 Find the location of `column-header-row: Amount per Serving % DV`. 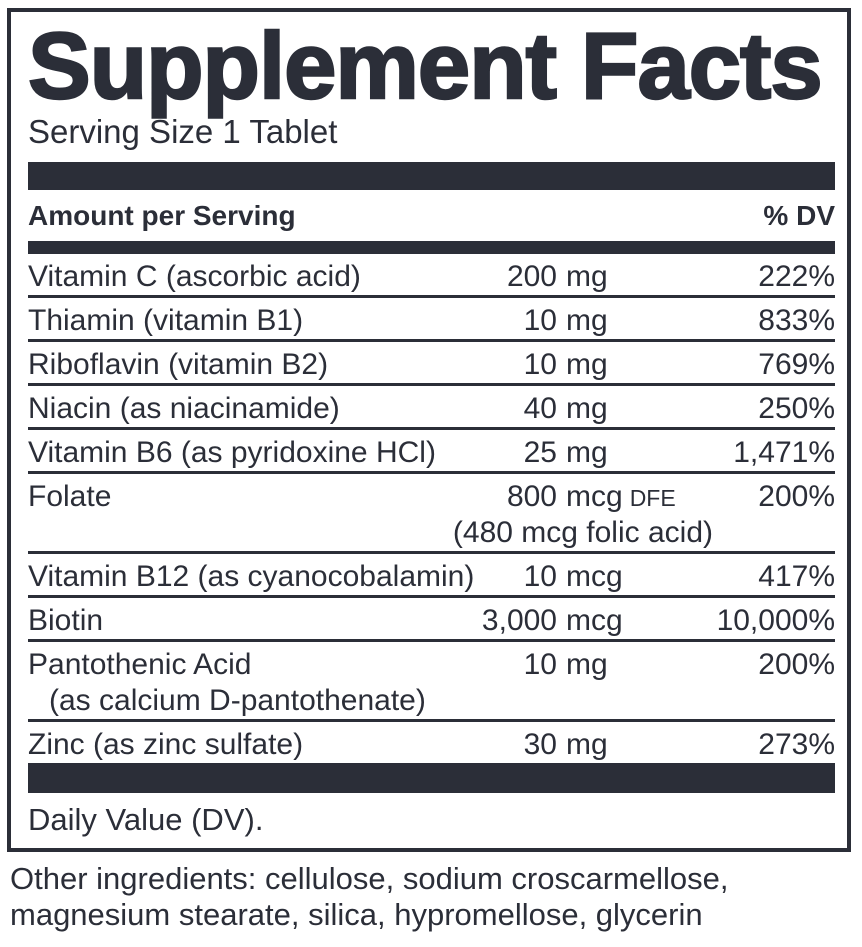

column-header-row: Amount per Serving % DV is located at coordinates (431, 215).